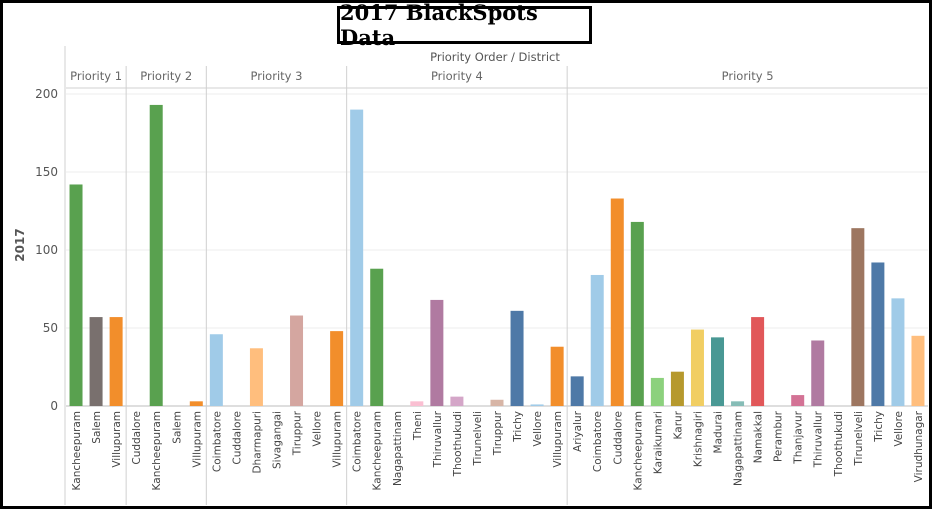 Image resolution: width=932 pixels, height=509 pixels. I want to click on priority-header: Priority 5, so click(748, 76).